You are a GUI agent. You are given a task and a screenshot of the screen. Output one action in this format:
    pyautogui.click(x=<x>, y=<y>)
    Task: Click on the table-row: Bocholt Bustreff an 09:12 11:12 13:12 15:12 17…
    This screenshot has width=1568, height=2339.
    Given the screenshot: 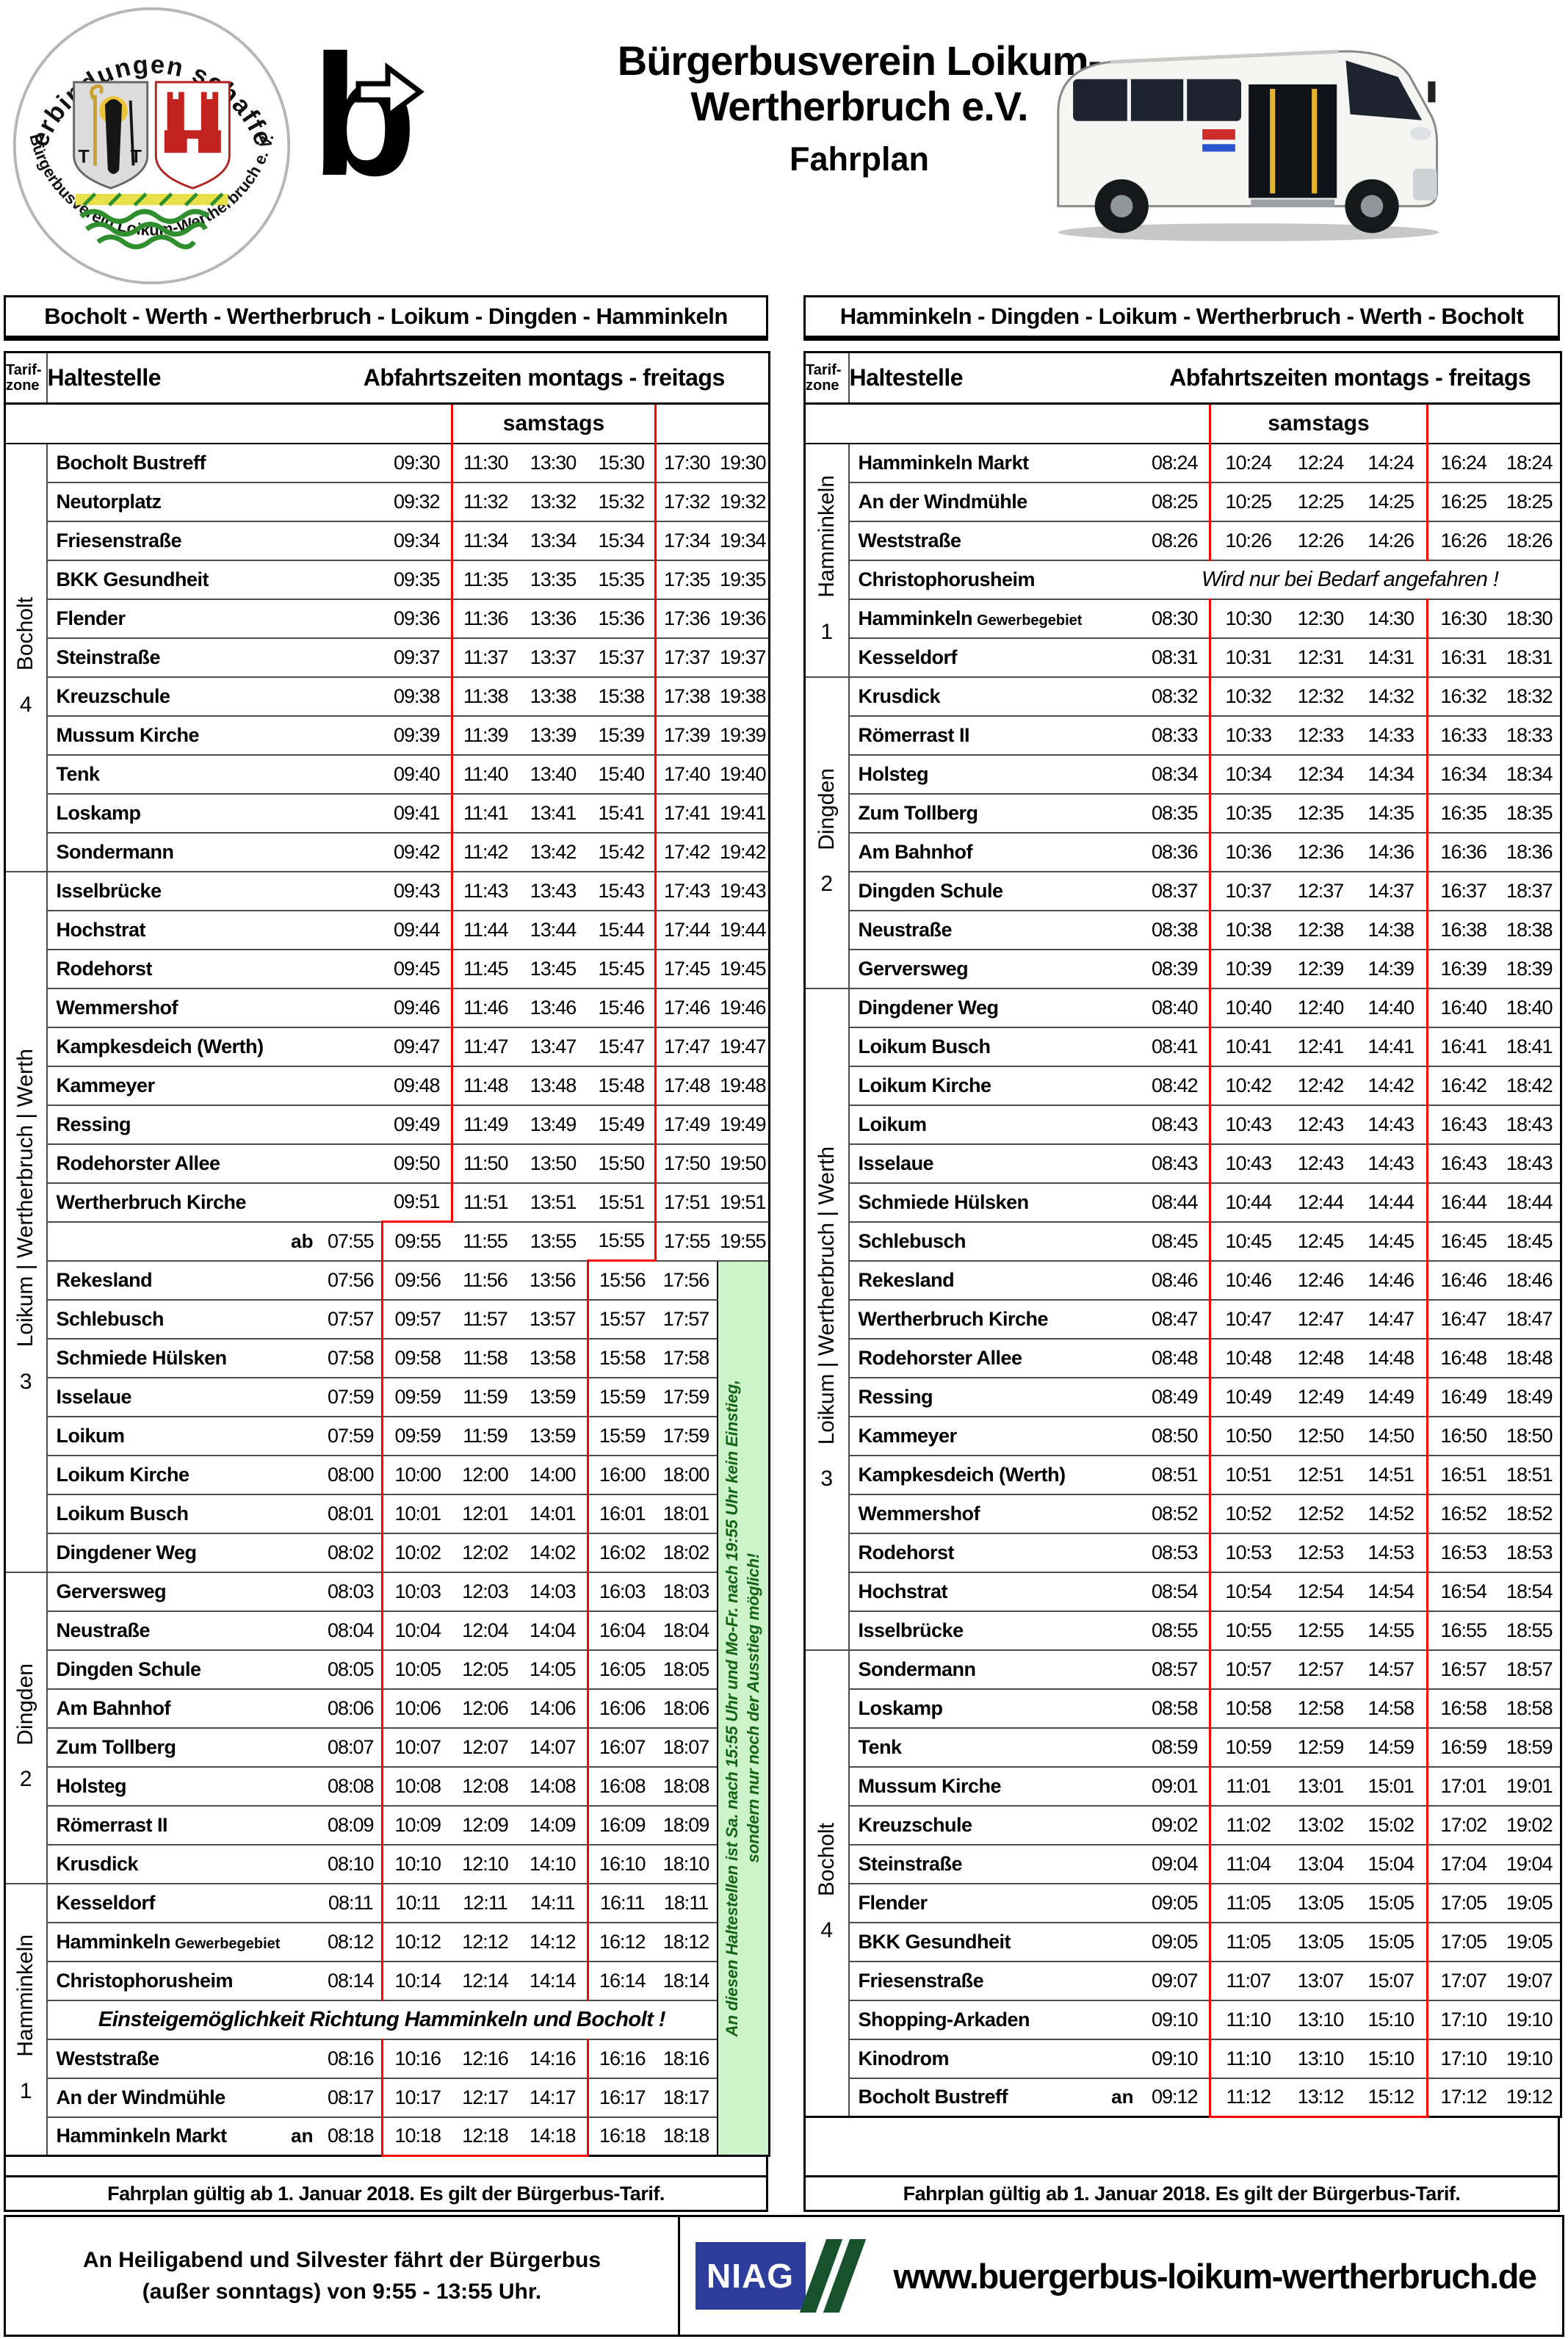 What is the action you would take?
    pyautogui.click(x=1183, y=2097)
    